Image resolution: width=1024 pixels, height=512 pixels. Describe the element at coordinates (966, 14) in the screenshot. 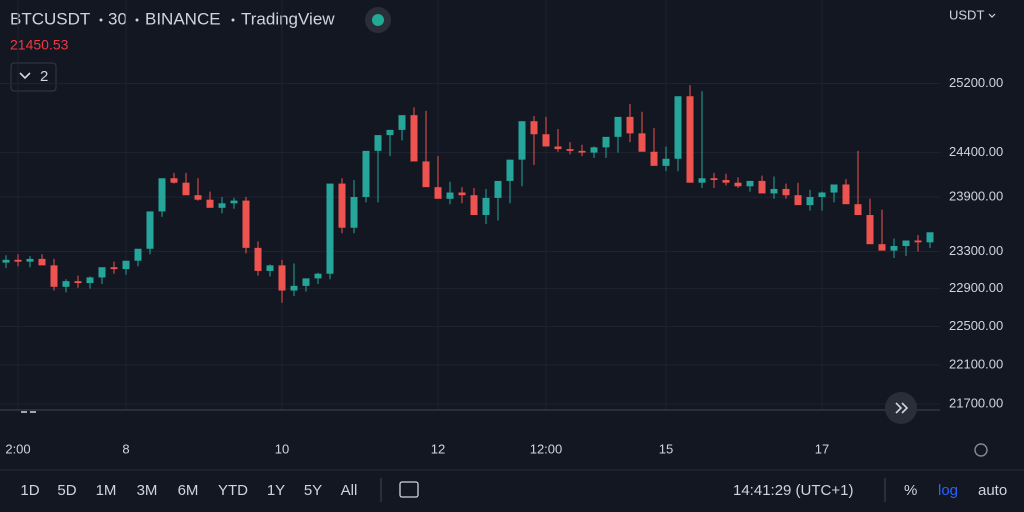

I see `currency: USDT` at that location.